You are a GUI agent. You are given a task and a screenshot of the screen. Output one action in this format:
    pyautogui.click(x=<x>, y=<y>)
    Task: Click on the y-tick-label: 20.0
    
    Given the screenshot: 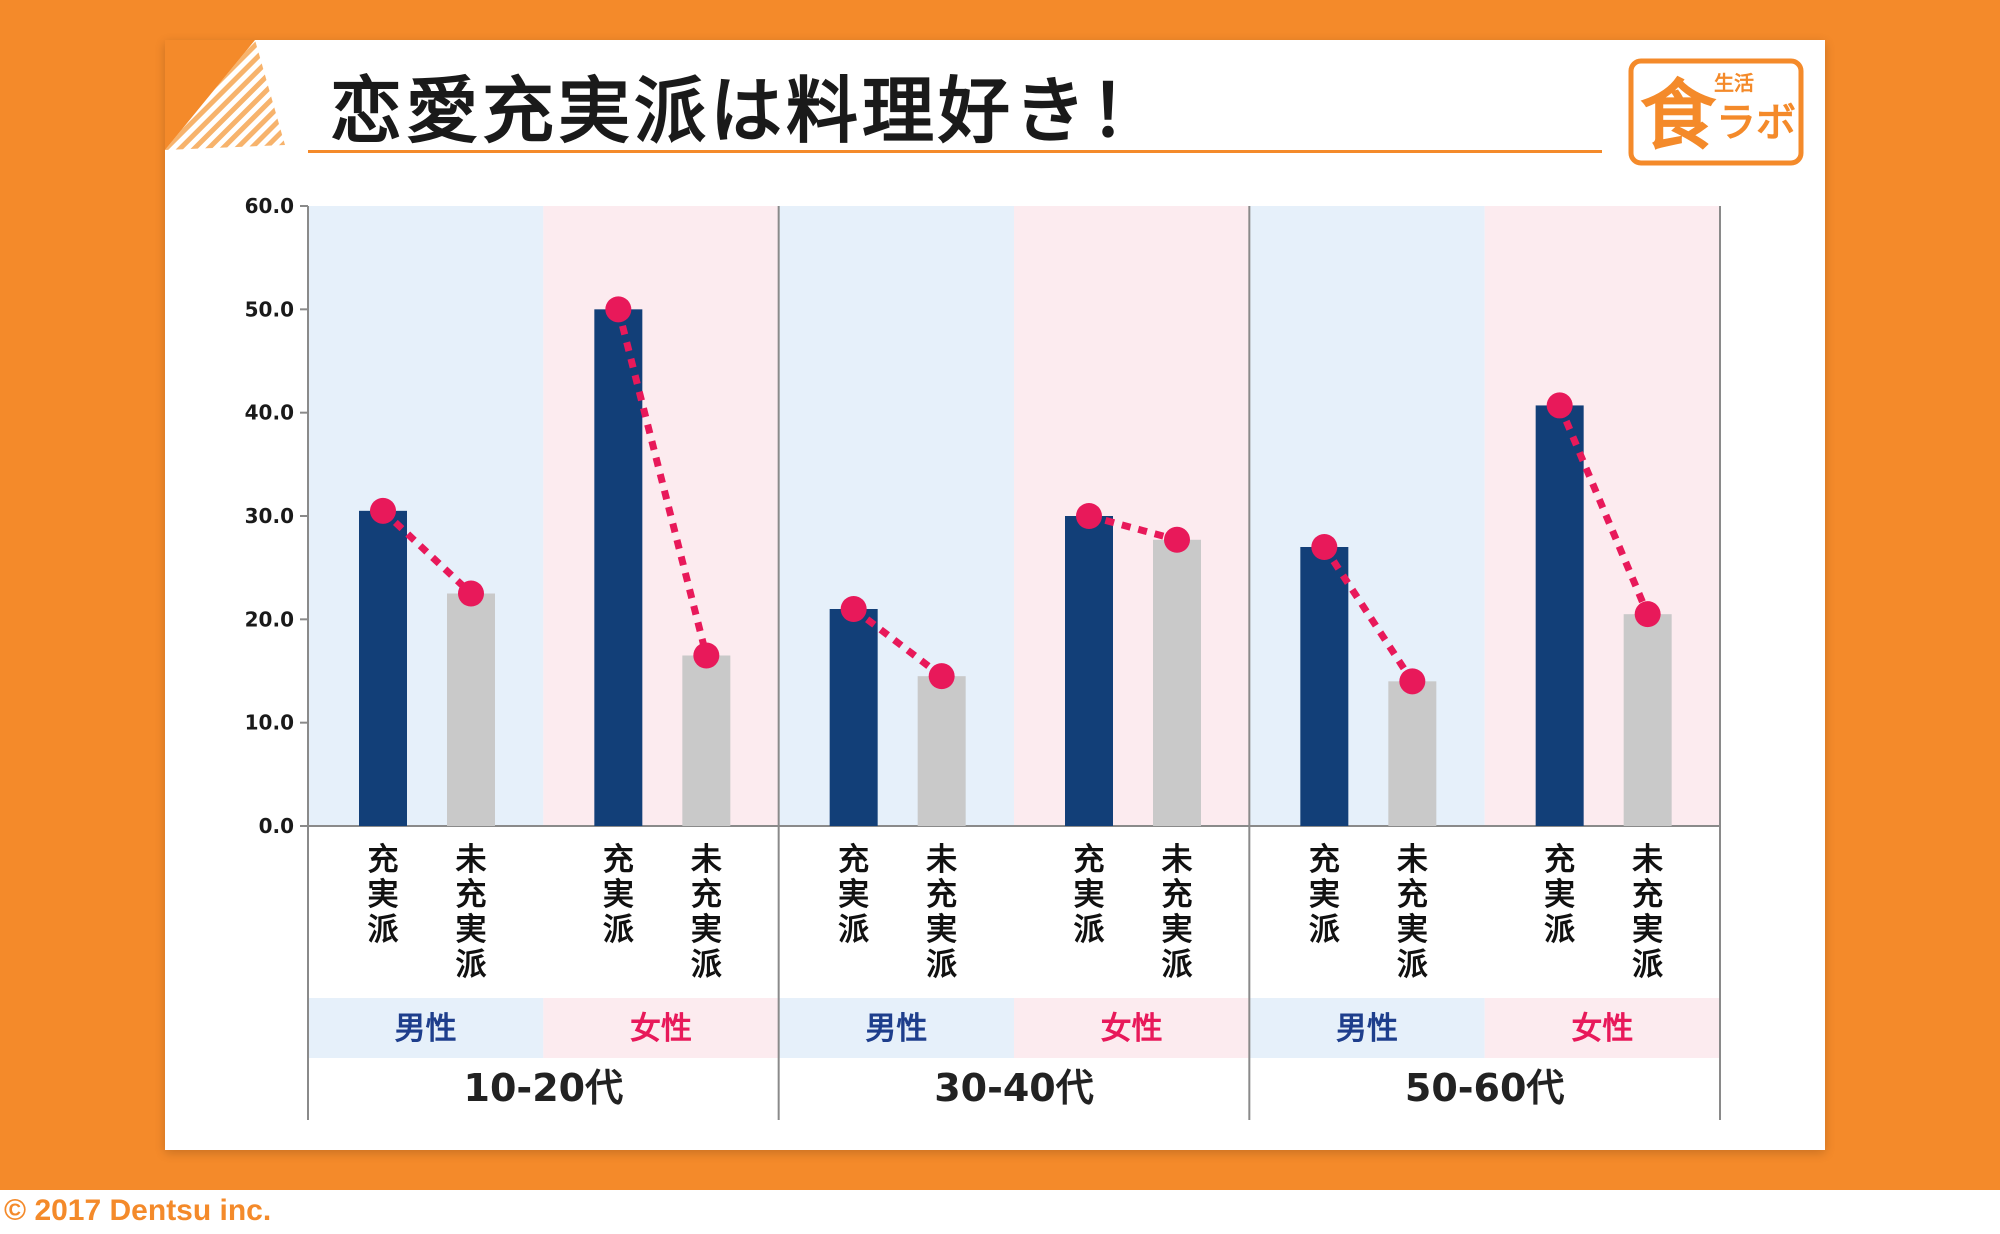 What is the action you would take?
    pyautogui.click(x=269, y=619)
    